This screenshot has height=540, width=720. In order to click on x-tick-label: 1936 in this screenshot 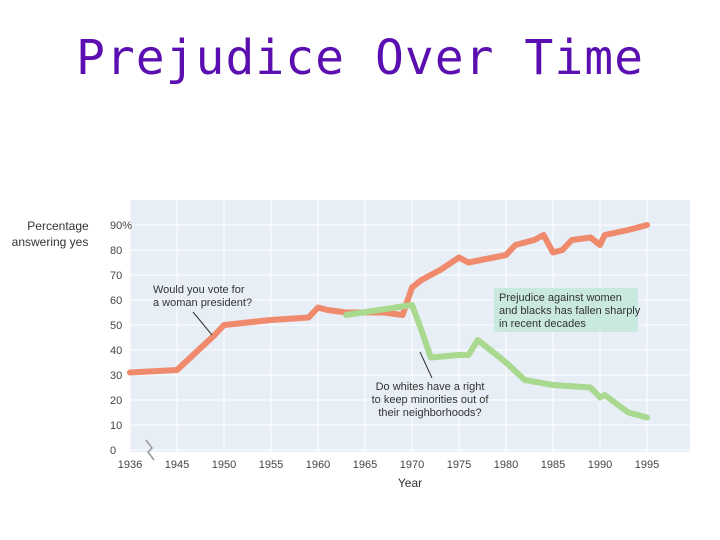, I will do `click(130, 465)`.